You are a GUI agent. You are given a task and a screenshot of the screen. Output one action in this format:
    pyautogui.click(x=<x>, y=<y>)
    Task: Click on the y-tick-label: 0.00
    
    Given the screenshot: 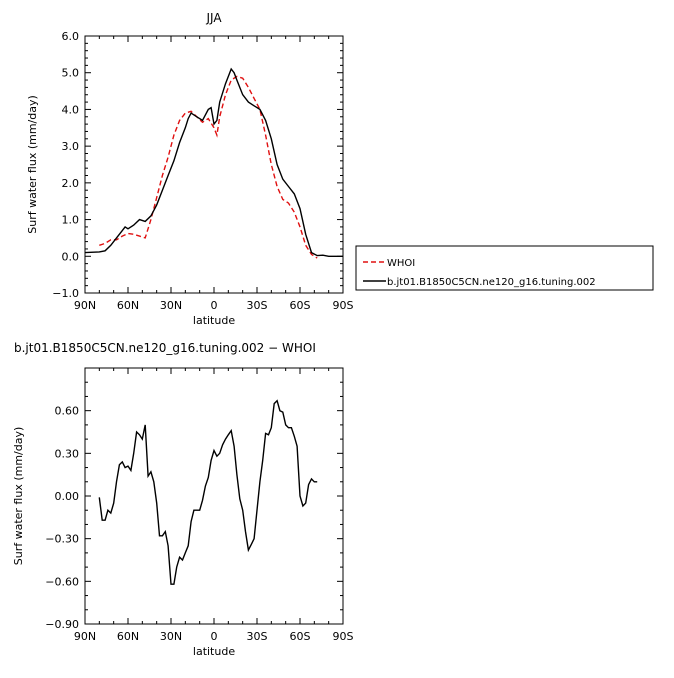 What is the action you would take?
    pyautogui.click(x=67, y=496)
    